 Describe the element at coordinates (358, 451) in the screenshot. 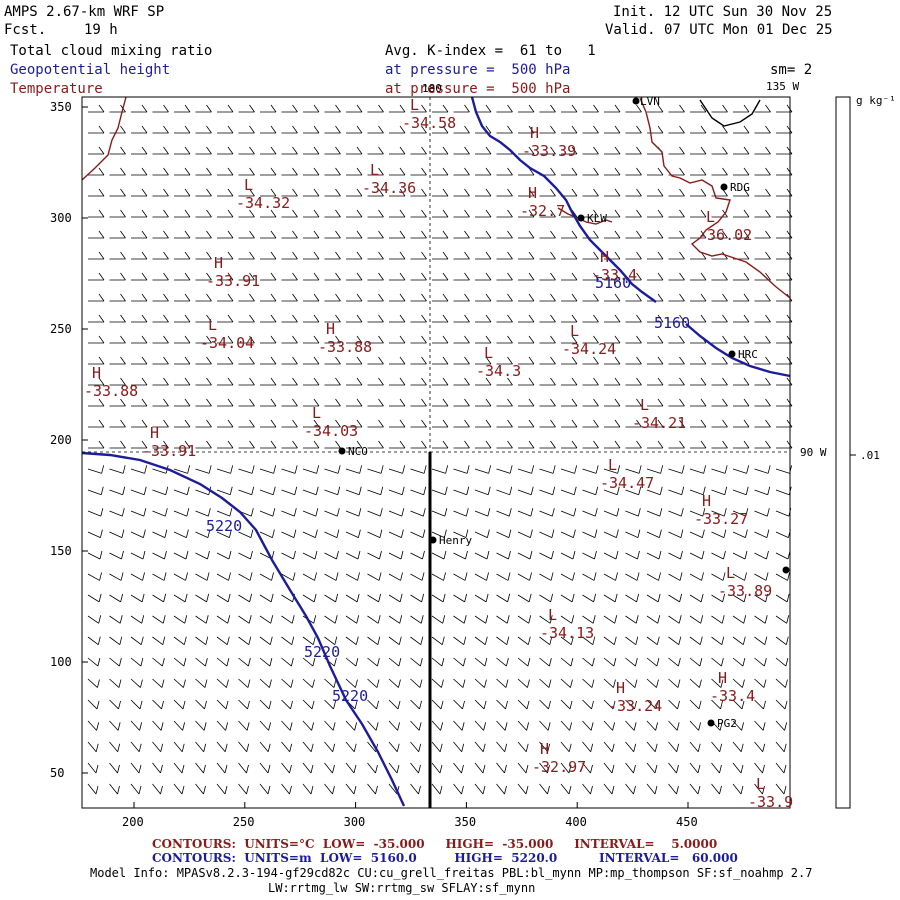

I see `station-label: NCO` at that location.